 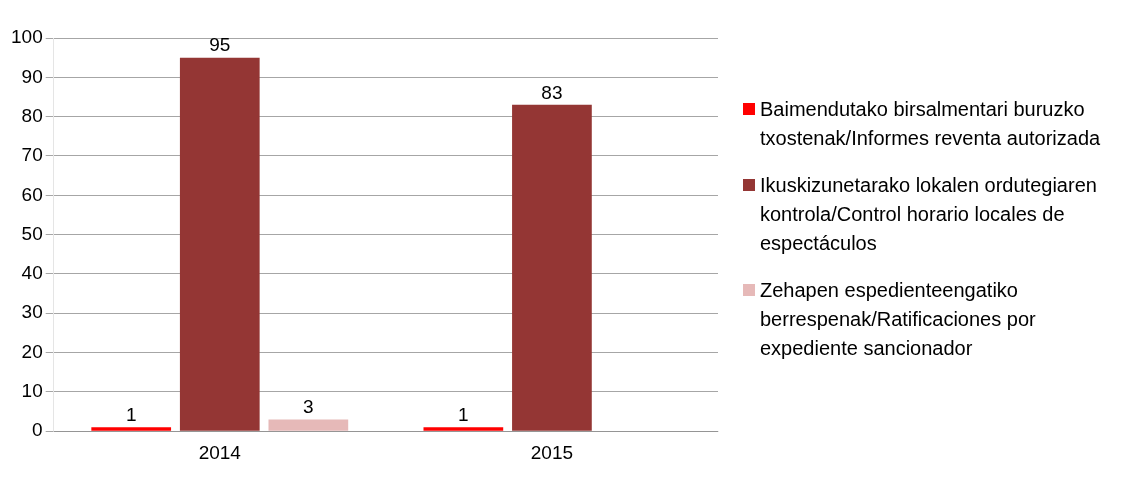 What do you see at coordinates (32, 233) in the screenshot?
I see `y-tick-label: 50` at bounding box center [32, 233].